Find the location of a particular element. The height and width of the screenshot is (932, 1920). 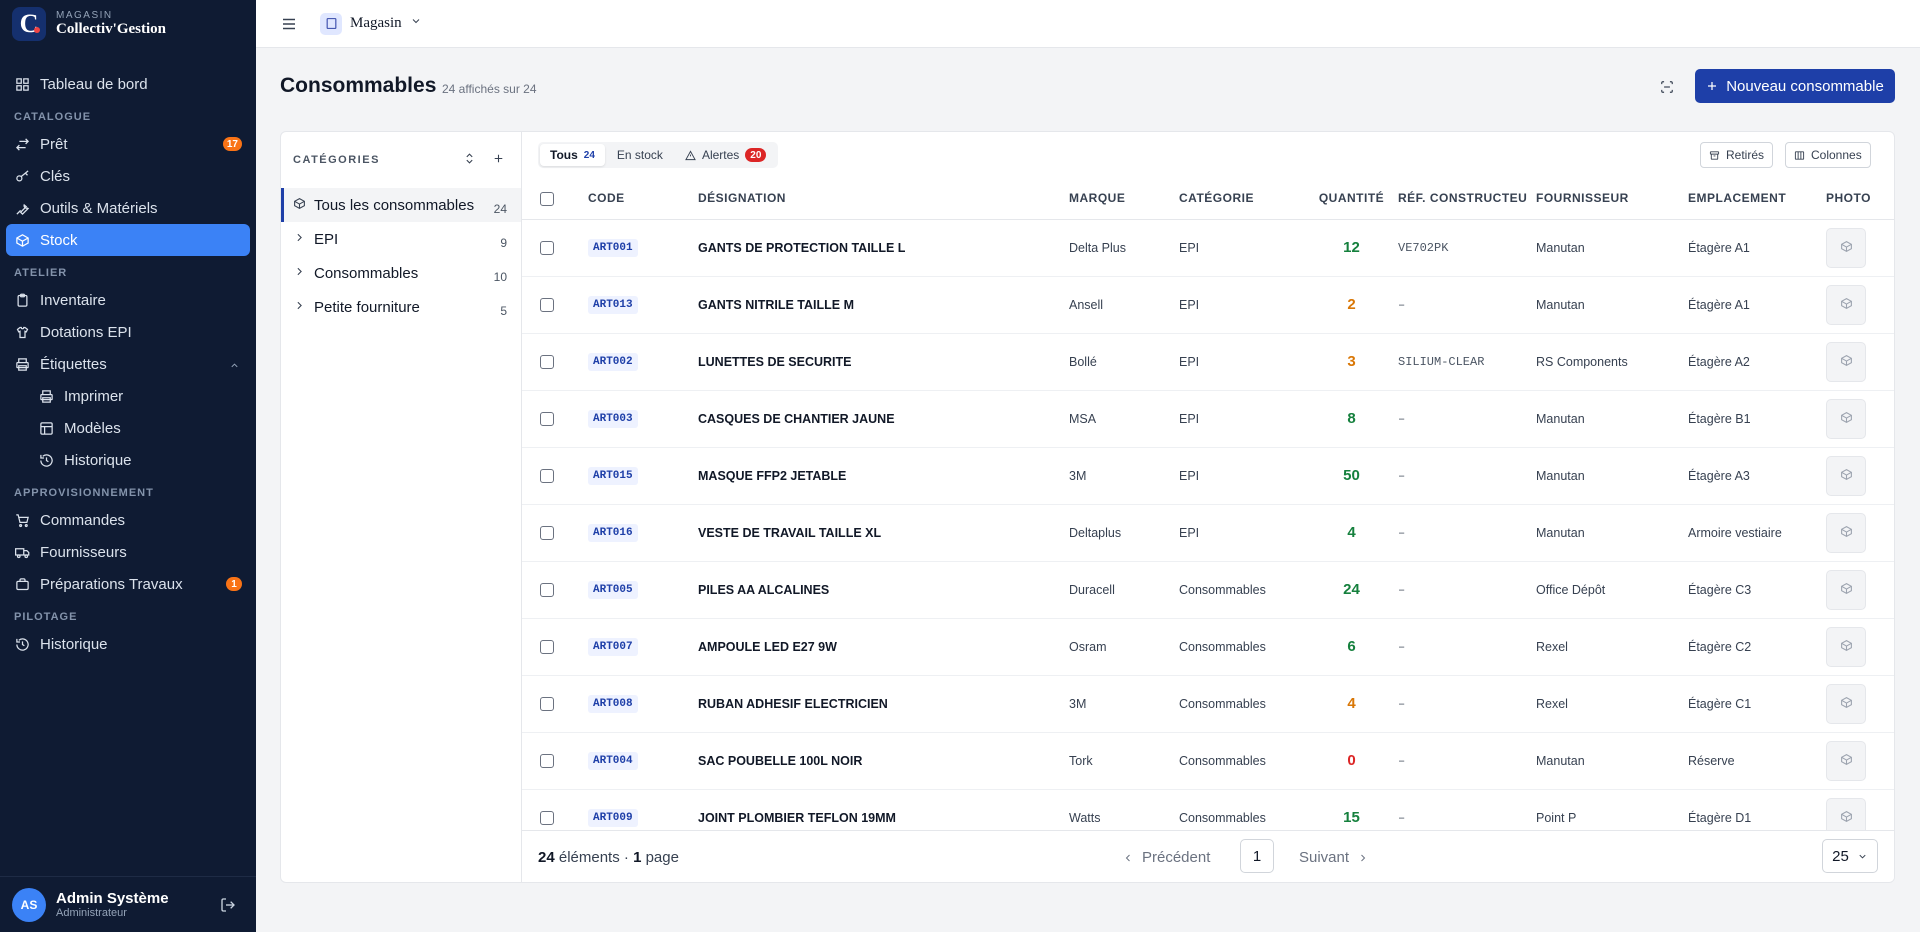

sidebar-item-outils-materiels: Outils & Matériels is located at coordinates (128, 208).